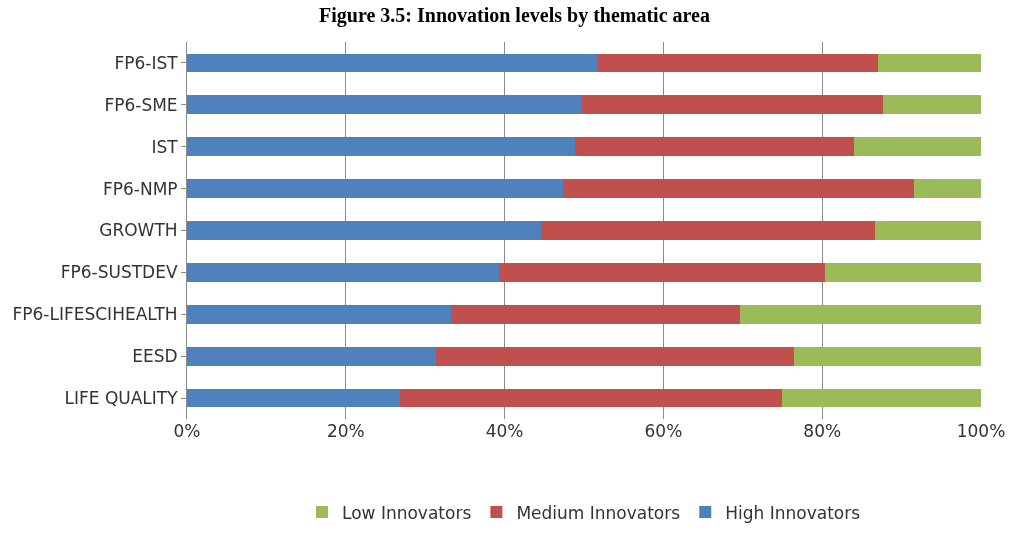  What do you see at coordinates (407, 512) in the screenshot?
I see `legend-label: Low Innovators` at bounding box center [407, 512].